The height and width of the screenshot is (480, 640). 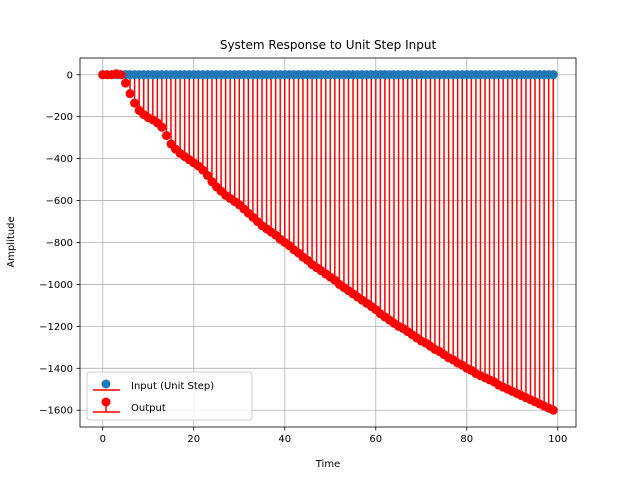 I want to click on y-tick-label: −1200, so click(x=56, y=327).